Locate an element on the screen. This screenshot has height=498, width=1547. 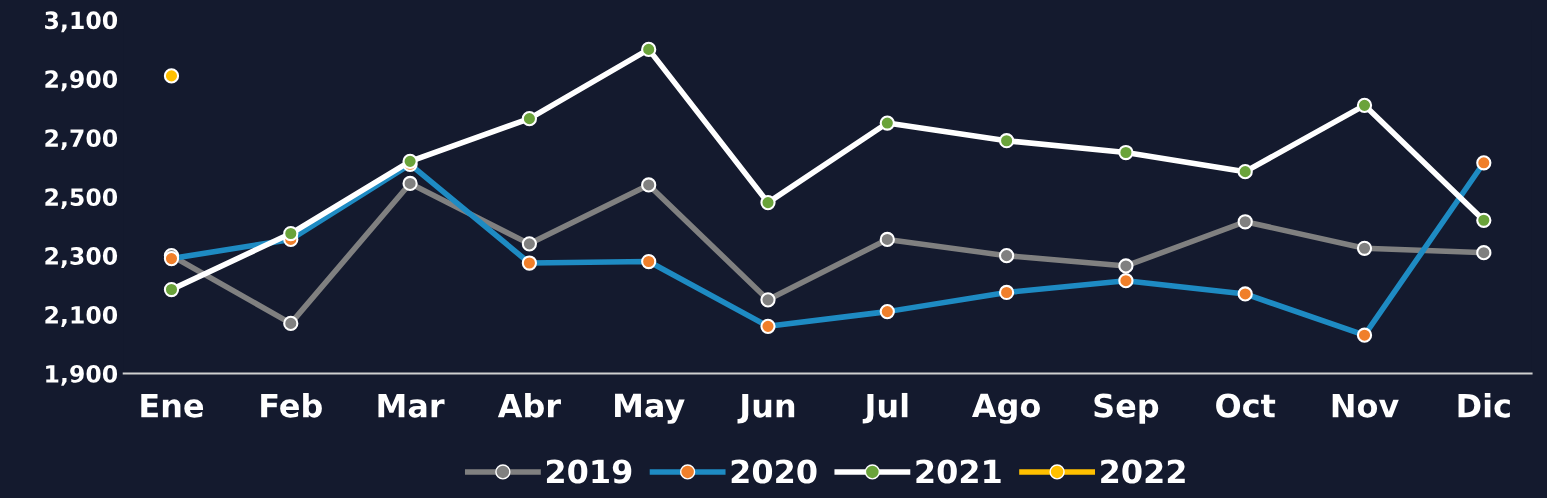
x-tick-label: Abr is located at coordinates (529, 405).